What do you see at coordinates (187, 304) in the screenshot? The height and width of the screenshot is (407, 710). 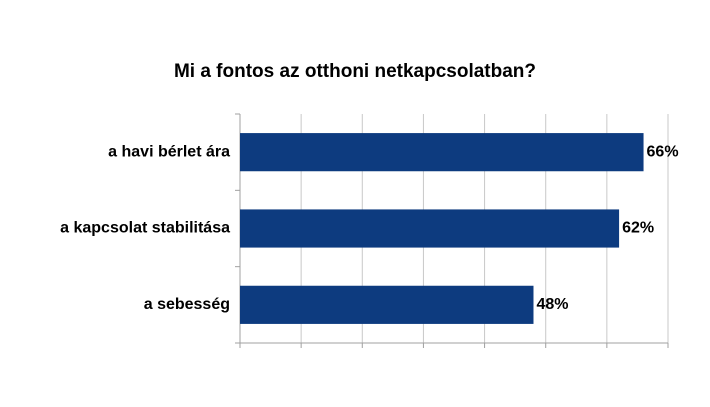 I see `category-label-3: a sebesség` at bounding box center [187, 304].